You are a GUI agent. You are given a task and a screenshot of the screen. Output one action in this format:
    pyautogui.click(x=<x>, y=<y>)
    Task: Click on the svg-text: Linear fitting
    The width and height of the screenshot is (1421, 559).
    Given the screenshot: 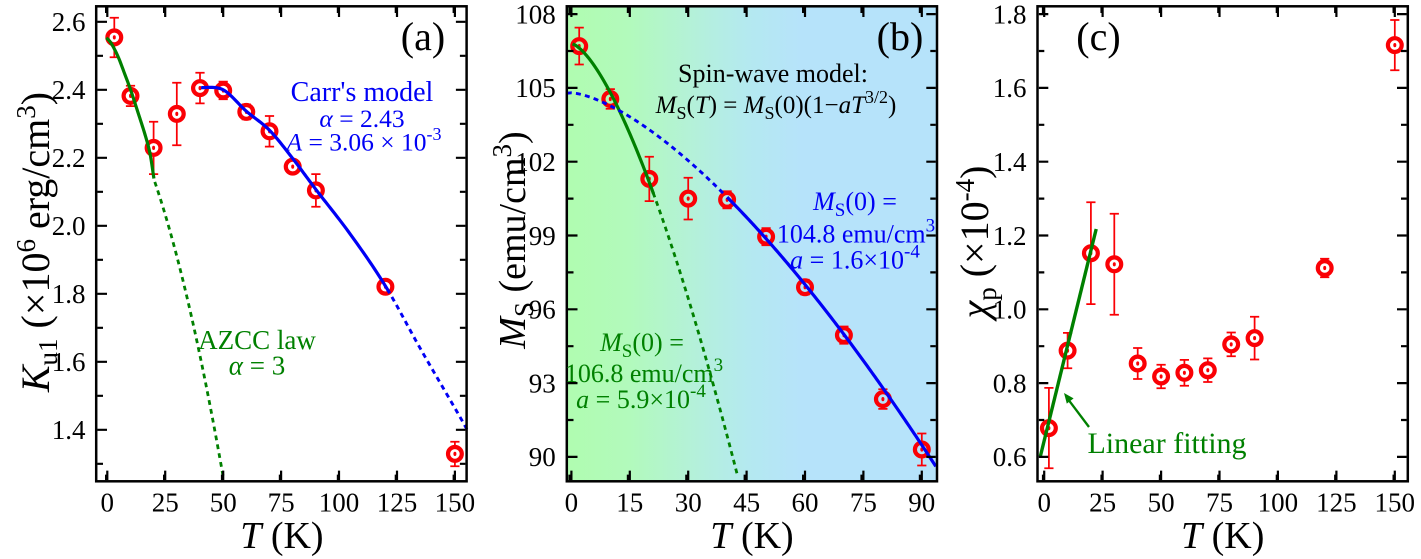 What is the action you would take?
    pyautogui.click(x=1166, y=443)
    